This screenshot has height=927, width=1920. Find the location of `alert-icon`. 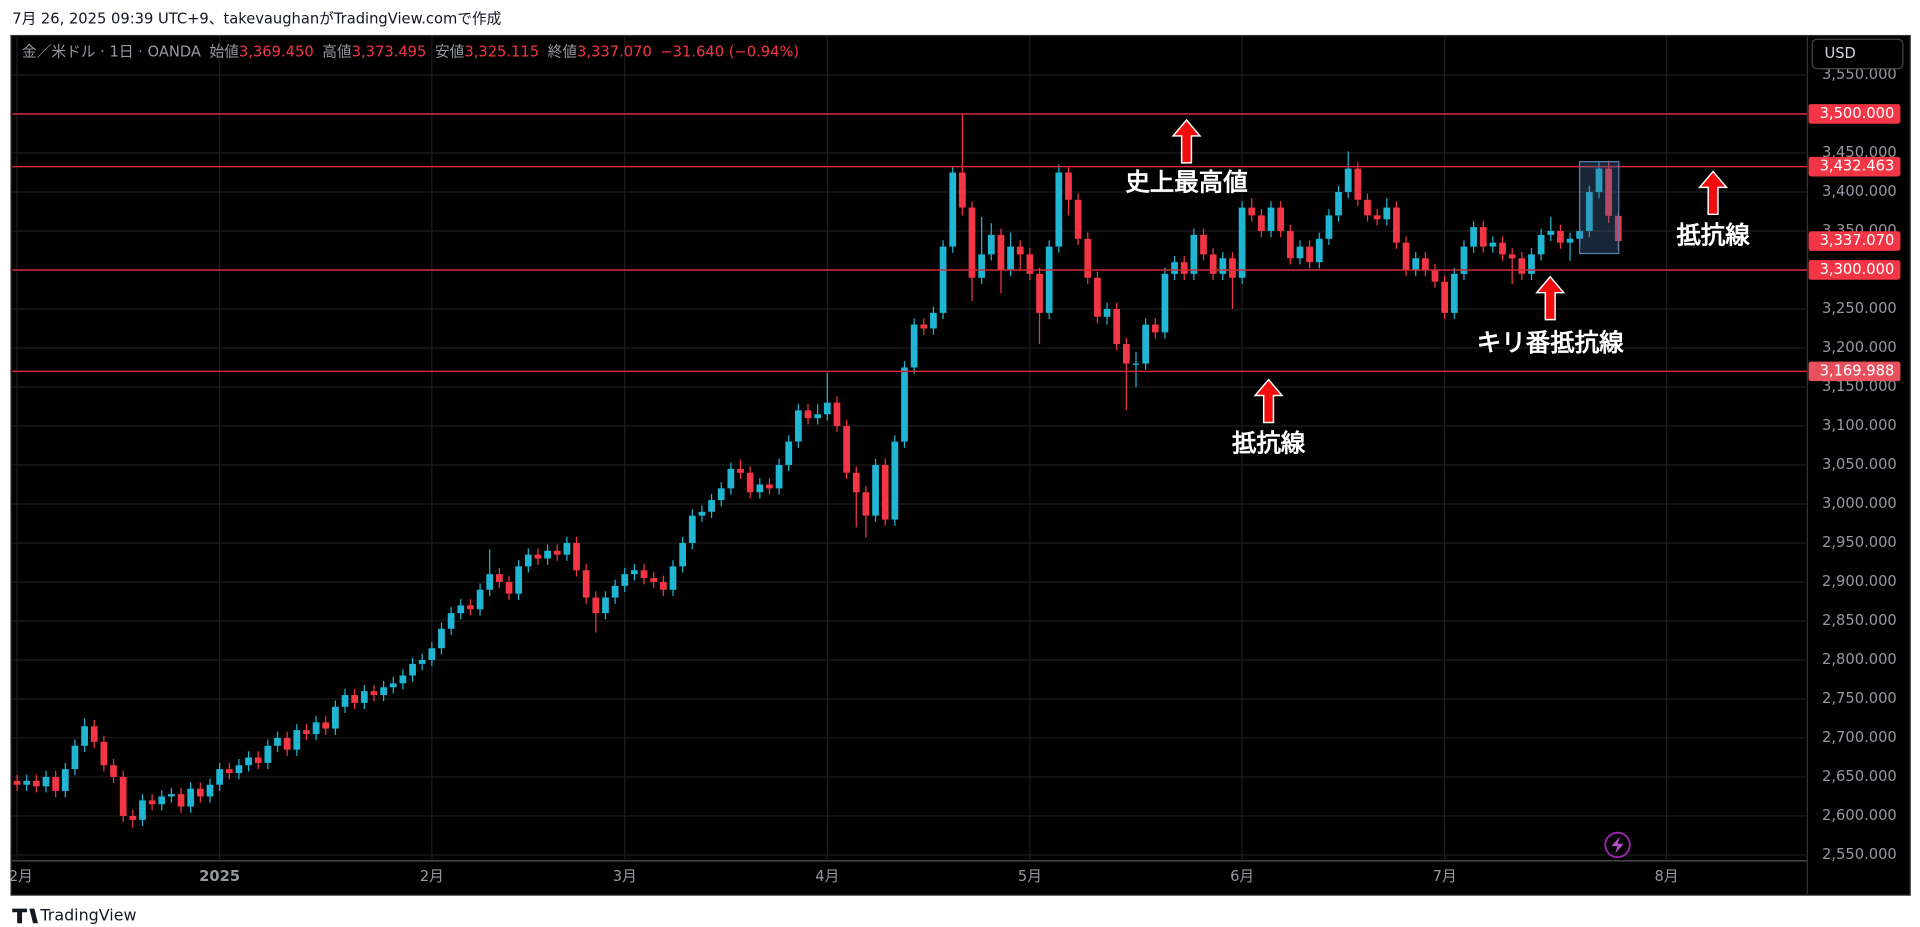

alert-icon is located at coordinates (1617, 845).